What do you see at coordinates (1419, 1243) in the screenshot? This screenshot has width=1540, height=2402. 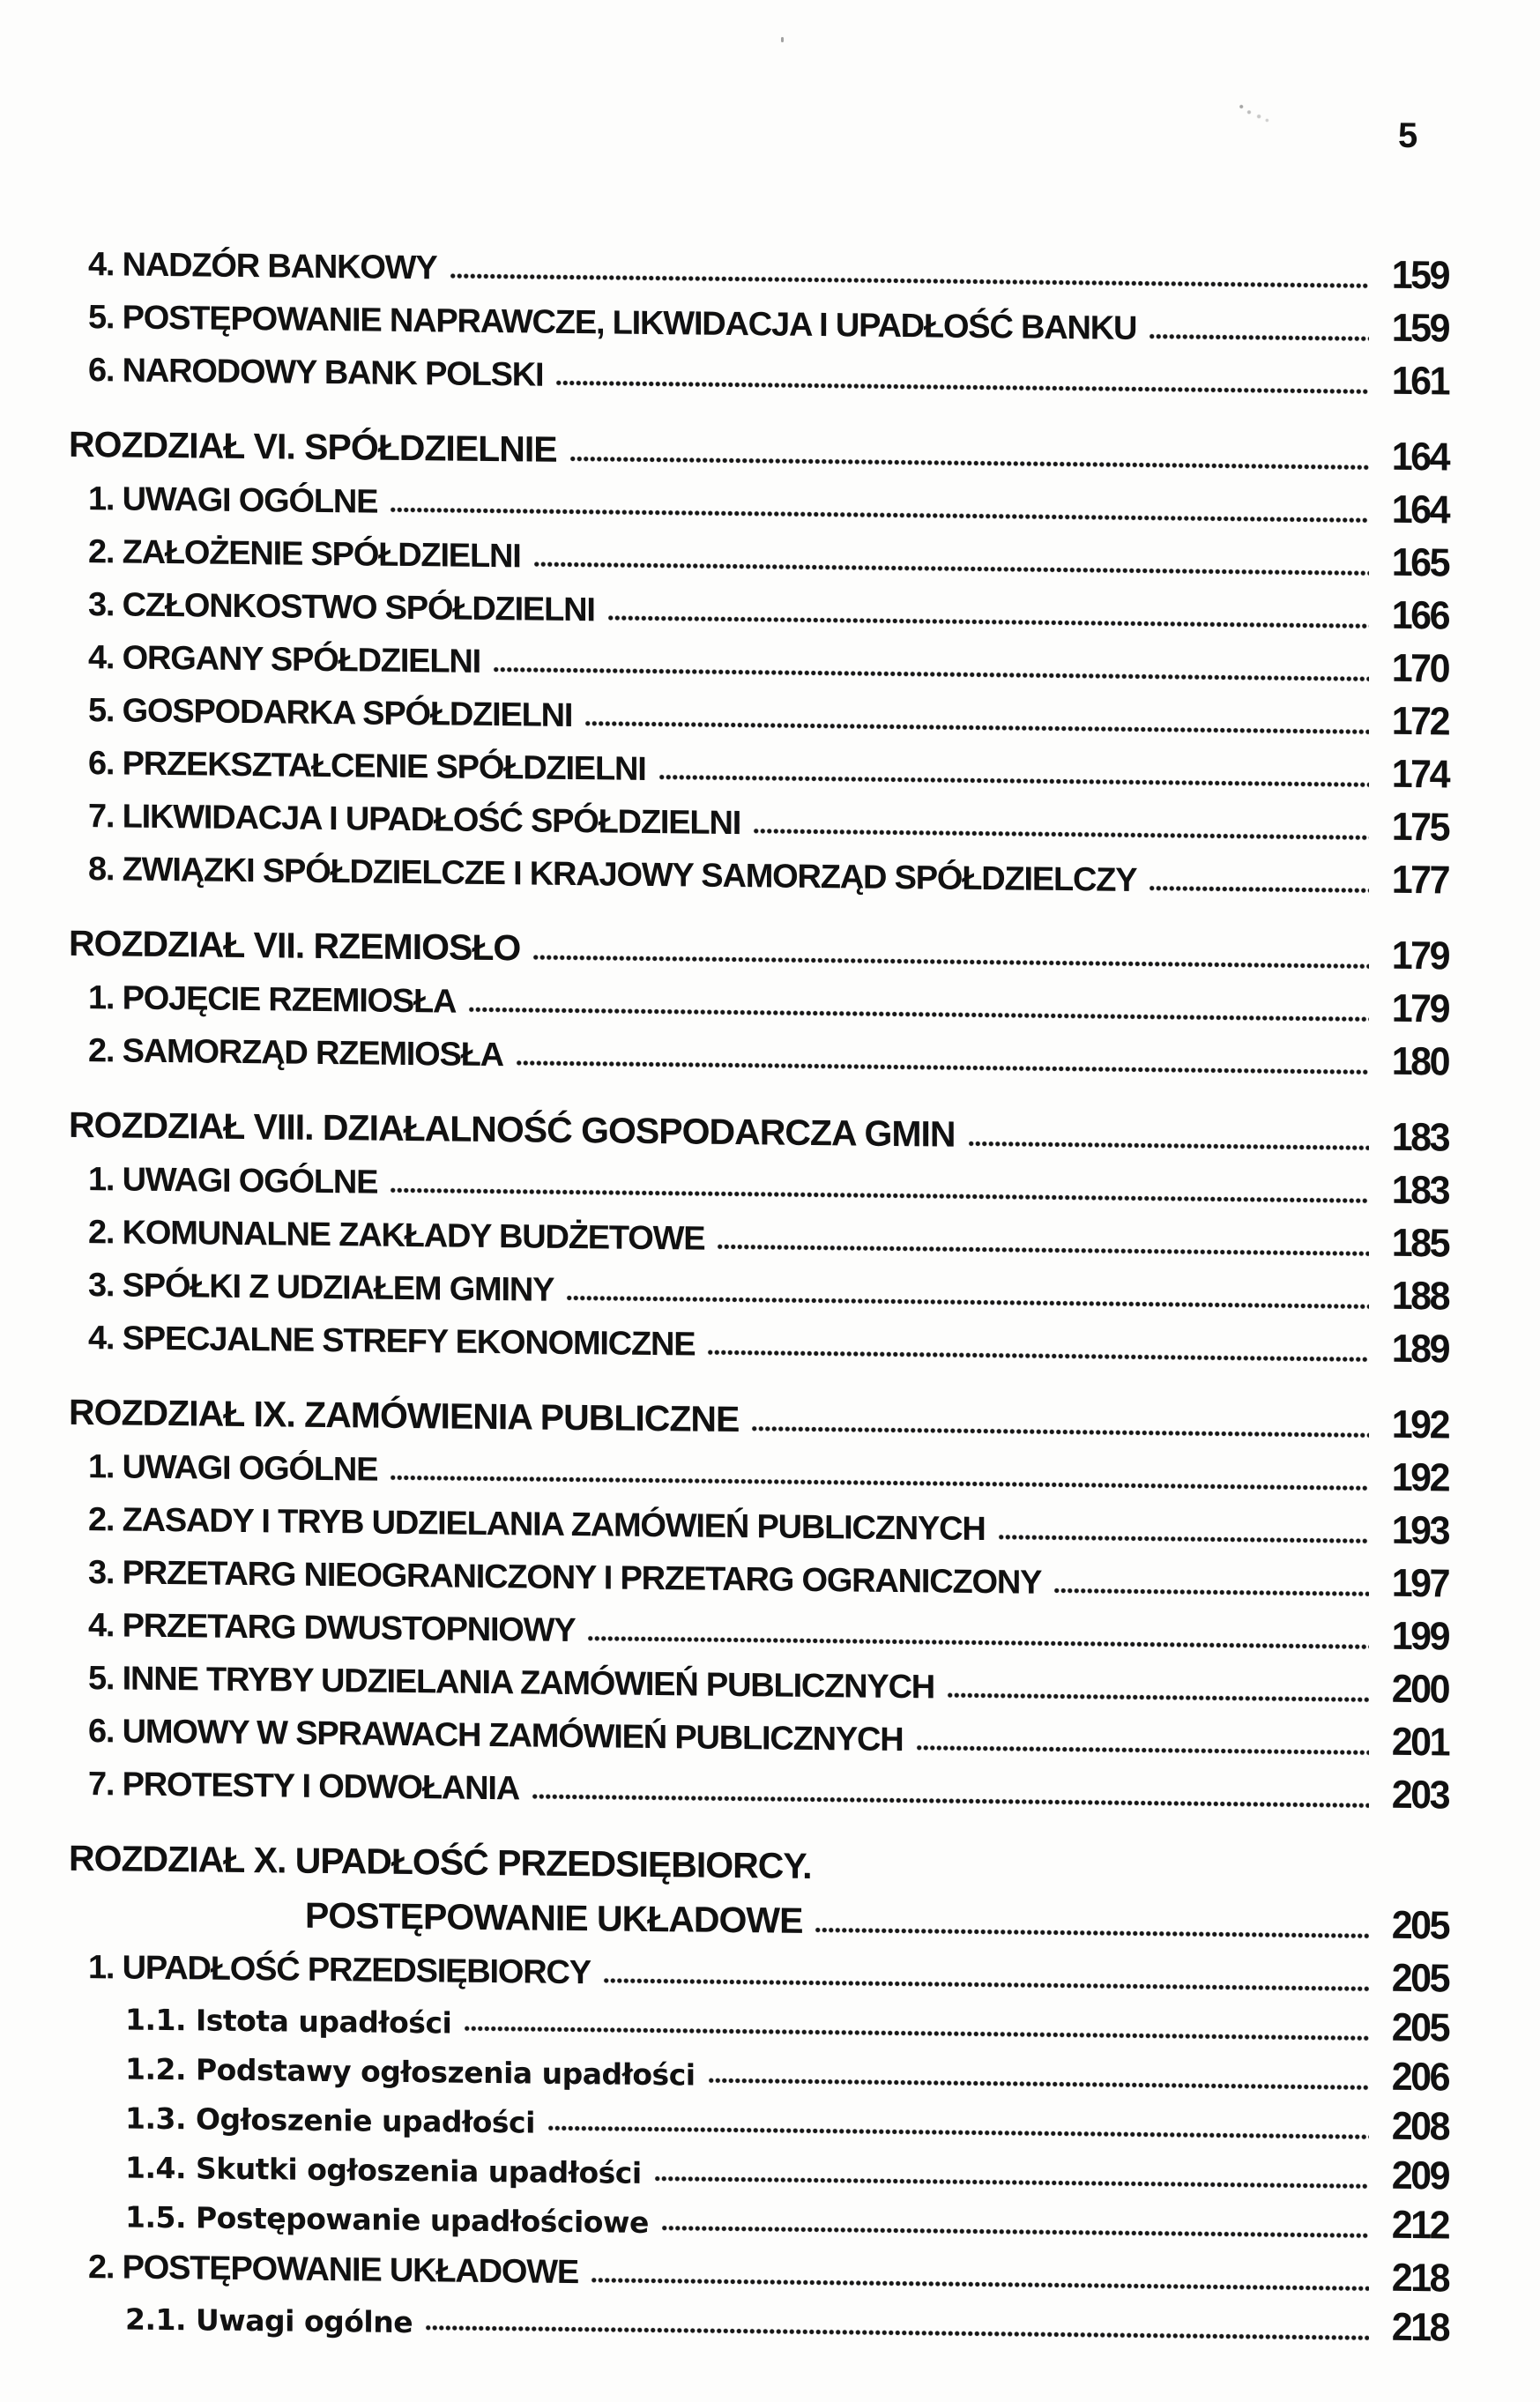 I see `toc-entry-page: 185` at bounding box center [1419, 1243].